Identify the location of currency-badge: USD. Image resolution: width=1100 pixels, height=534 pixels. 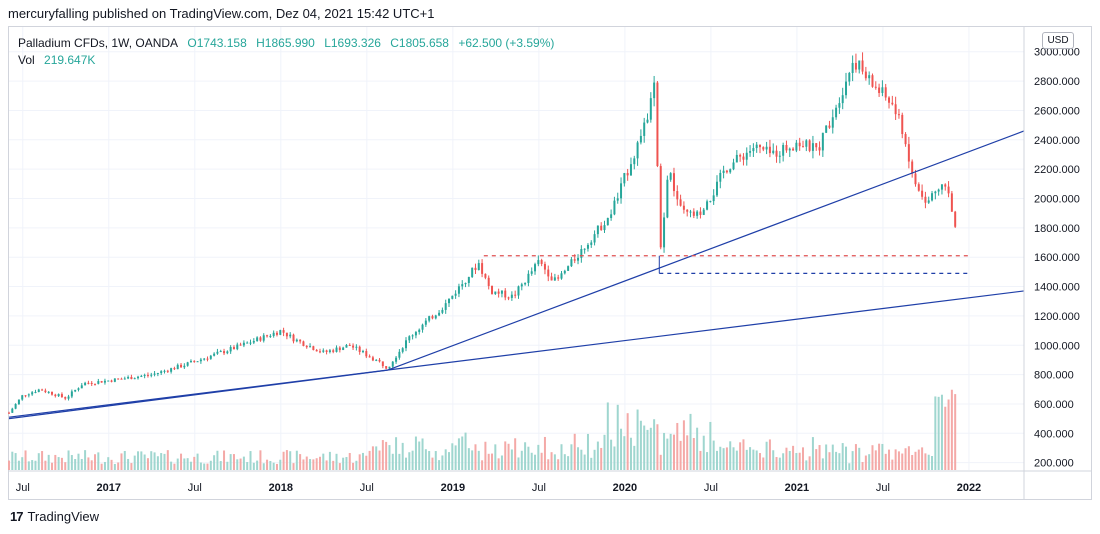
(1058, 40).